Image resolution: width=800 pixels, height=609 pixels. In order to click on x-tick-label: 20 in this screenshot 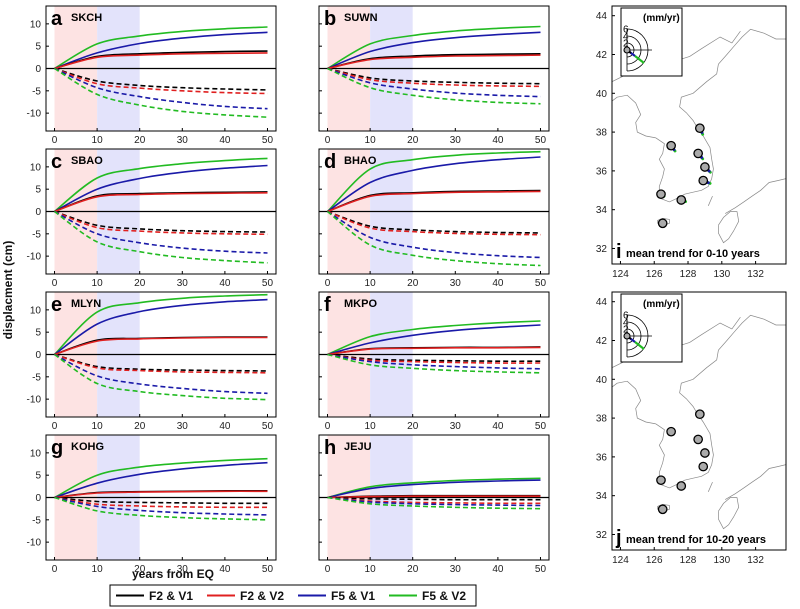, I will do `click(413, 283)`.